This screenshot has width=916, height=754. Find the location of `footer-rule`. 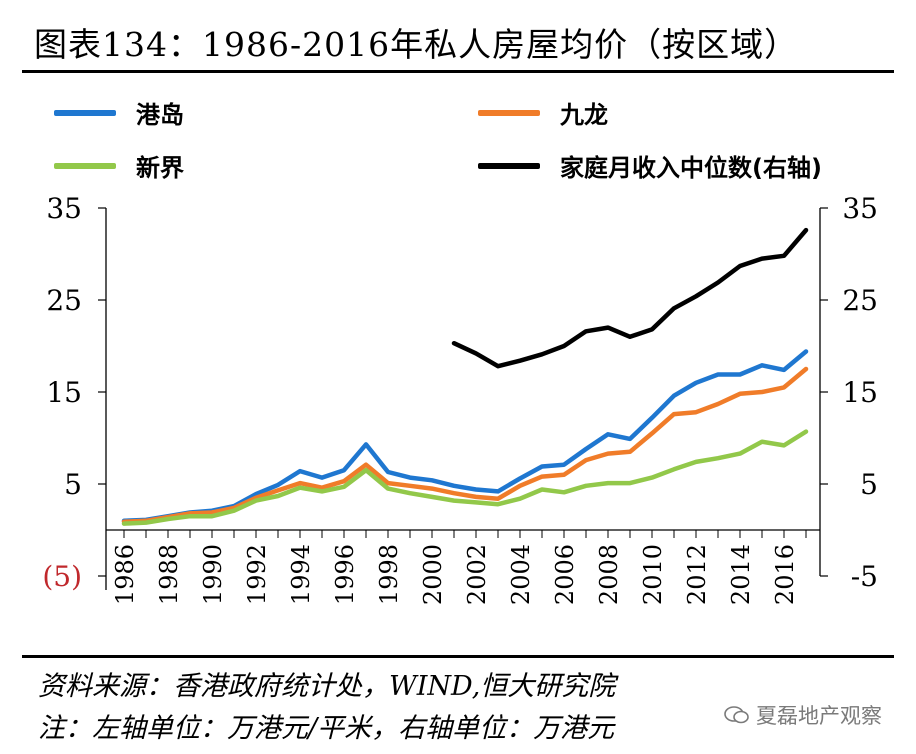

footer-rule is located at coordinates (458, 656).